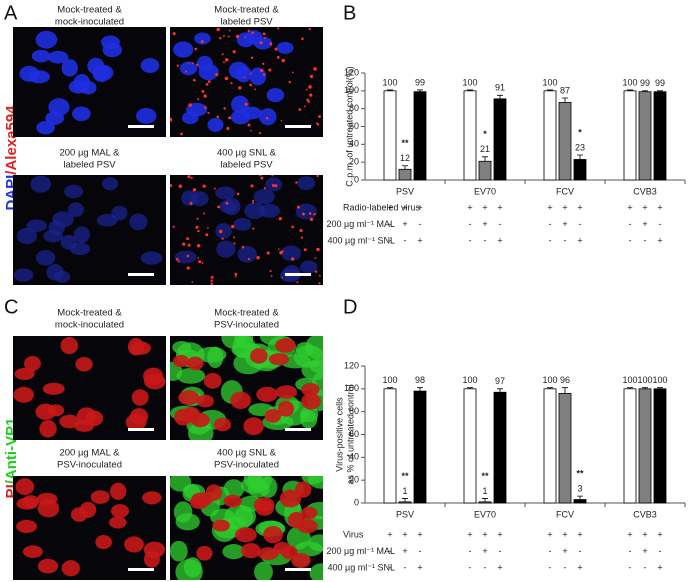  What do you see at coordinates (382, 207) in the screenshot?
I see `condition-label: Radio-labeled virus` at bounding box center [382, 207].